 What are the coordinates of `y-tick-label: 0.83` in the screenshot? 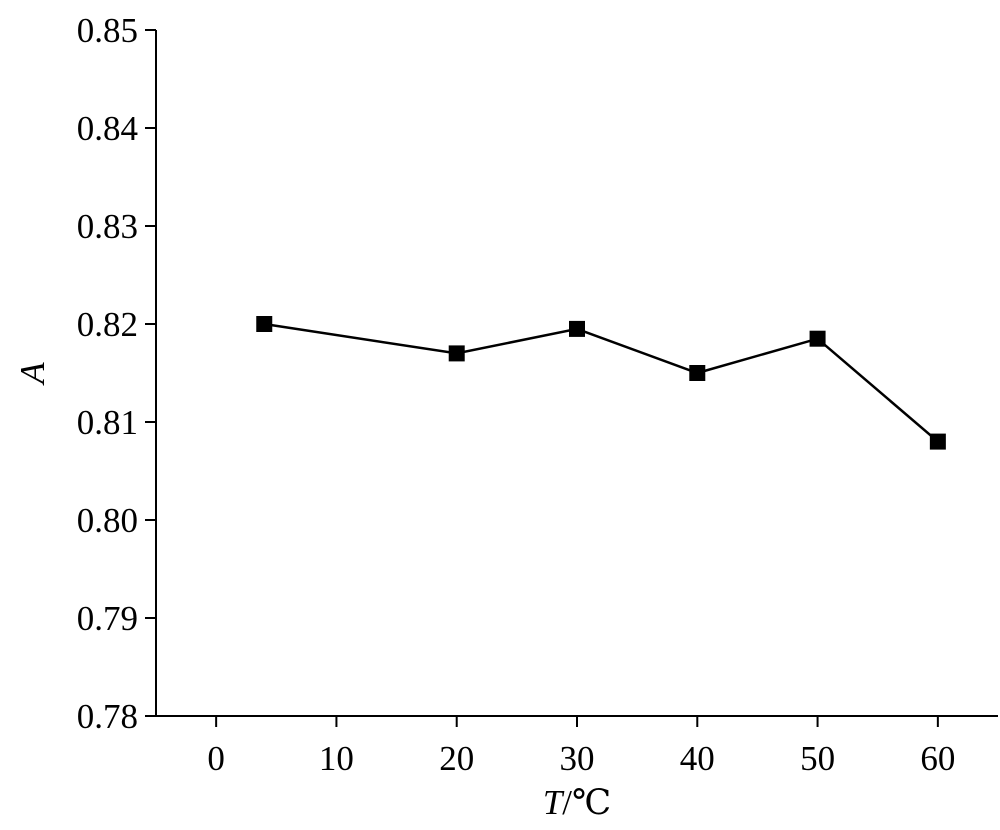 It's located at (107, 226).